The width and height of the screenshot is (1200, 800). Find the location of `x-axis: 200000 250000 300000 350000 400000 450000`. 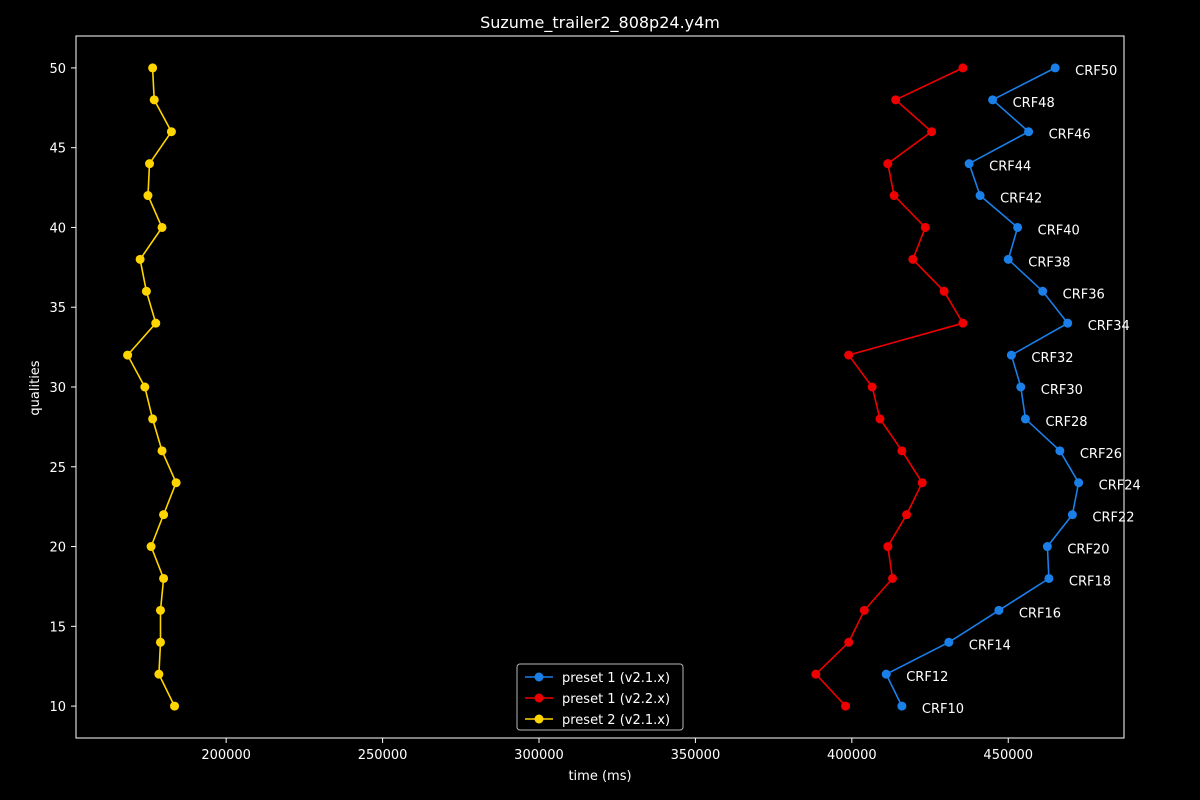

x-axis: 200000 250000 300000 350000 400000 450000 is located at coordinates (617, 750).